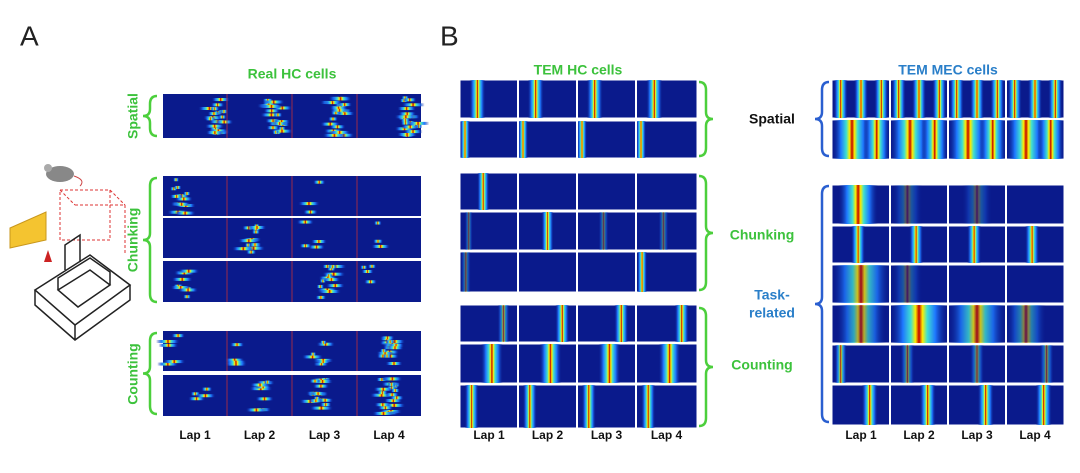 The width and height of the screenshot is (1080, 473). Describe the element at coordinates (607, 435) in the screenshot. I see `lap-label: Lap 3` at that location.